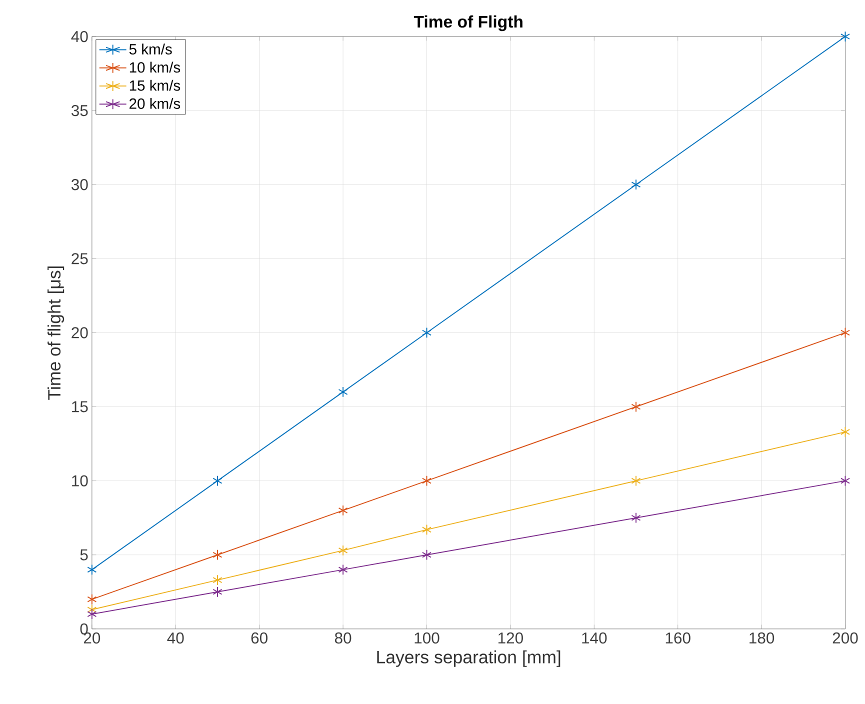  What do you see at coordinates (845, 638) in the screenshot?
I see `x-tick-label: 200` at bounding box center [845, 638].